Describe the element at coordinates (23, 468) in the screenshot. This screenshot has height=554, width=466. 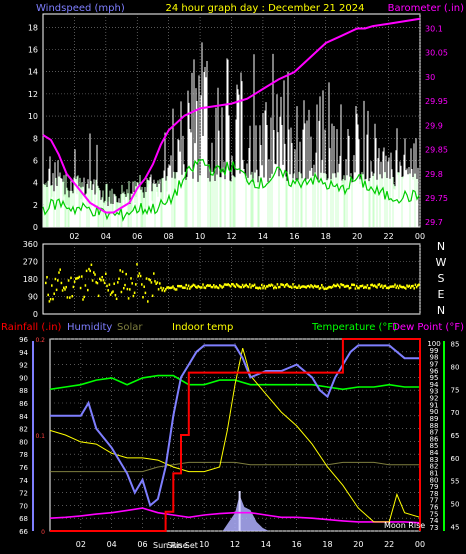
I see `humidity-y-tick-label: 76` at that location.